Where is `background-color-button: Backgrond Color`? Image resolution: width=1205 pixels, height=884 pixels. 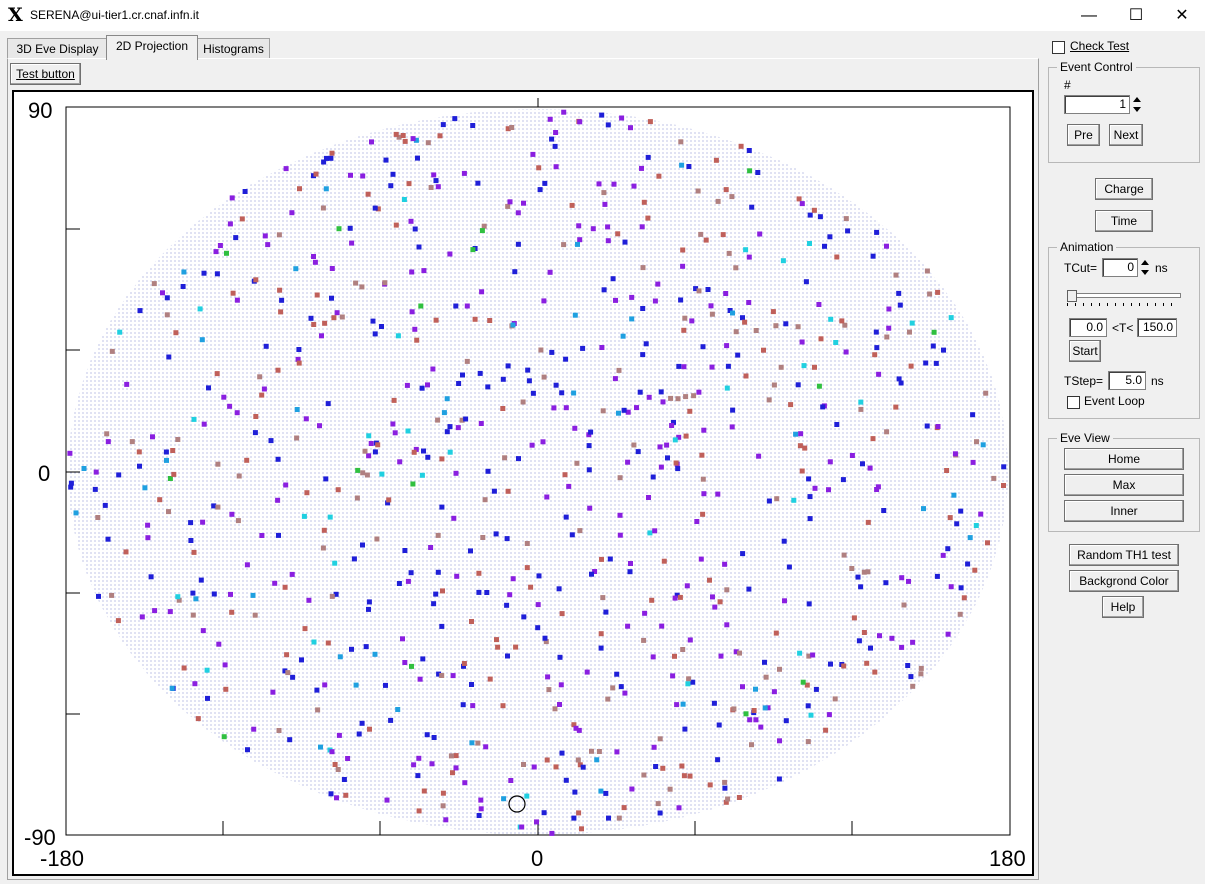
background-color-button: Backgrond Color is located at coordinates (1124, 581).